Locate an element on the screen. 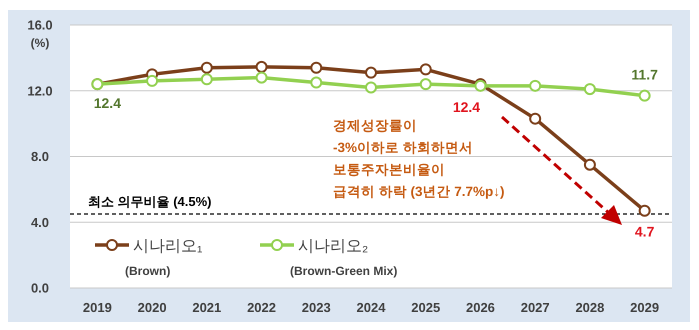 Image resolution: width=699 pixels, height=330 pixels. data-label: 11.7 is located at coordinates (644, 74).